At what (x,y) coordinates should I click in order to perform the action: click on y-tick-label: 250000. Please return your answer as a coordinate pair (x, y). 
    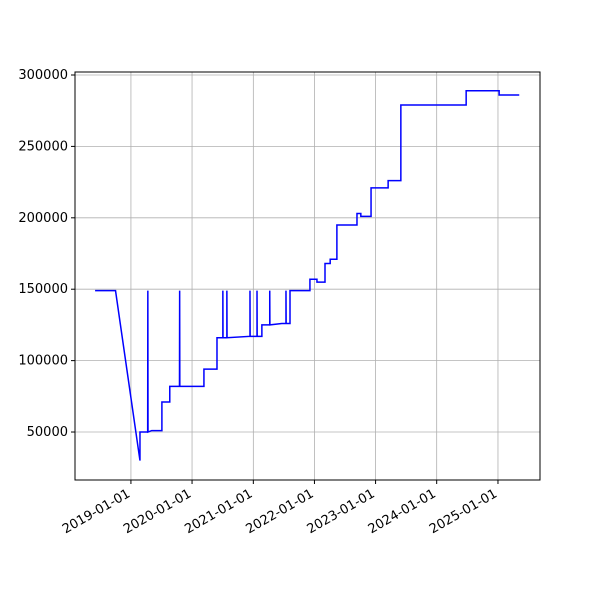
    Looking at the image, I should click on (43, 146).